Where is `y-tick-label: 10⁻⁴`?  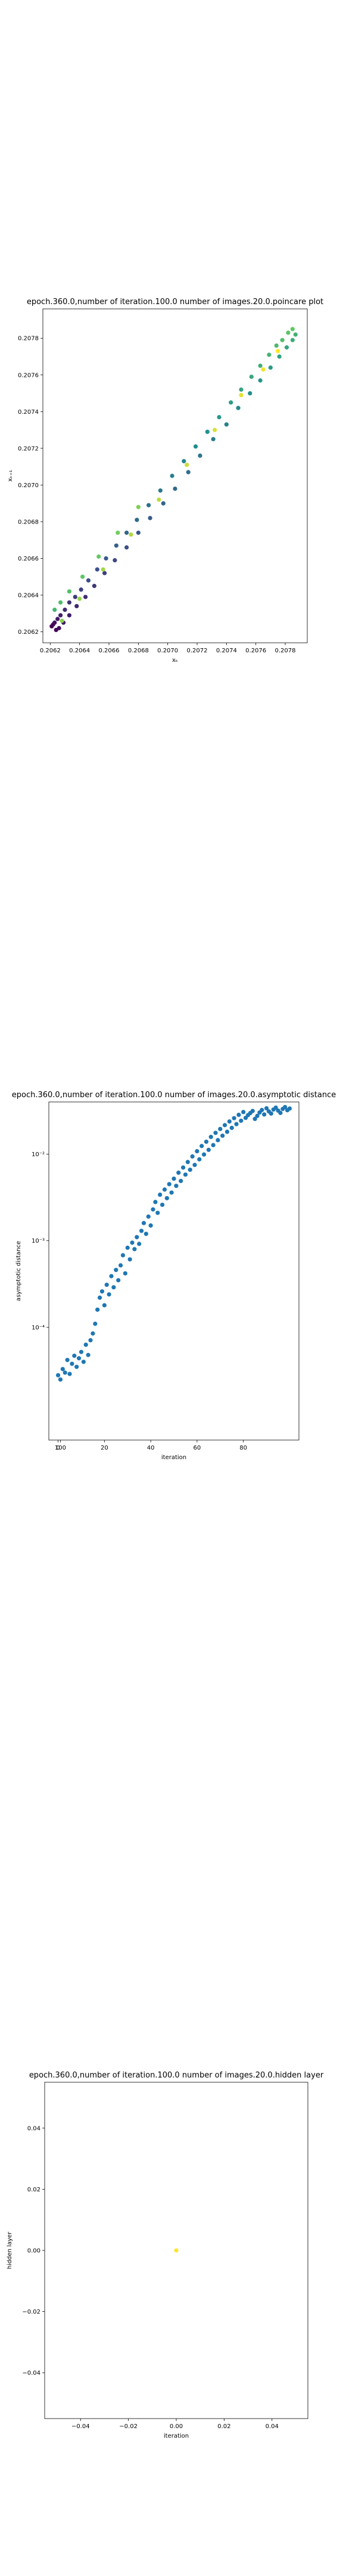
y-tick-label: 10⁻⁴ is located at coordinates (39, 1328).